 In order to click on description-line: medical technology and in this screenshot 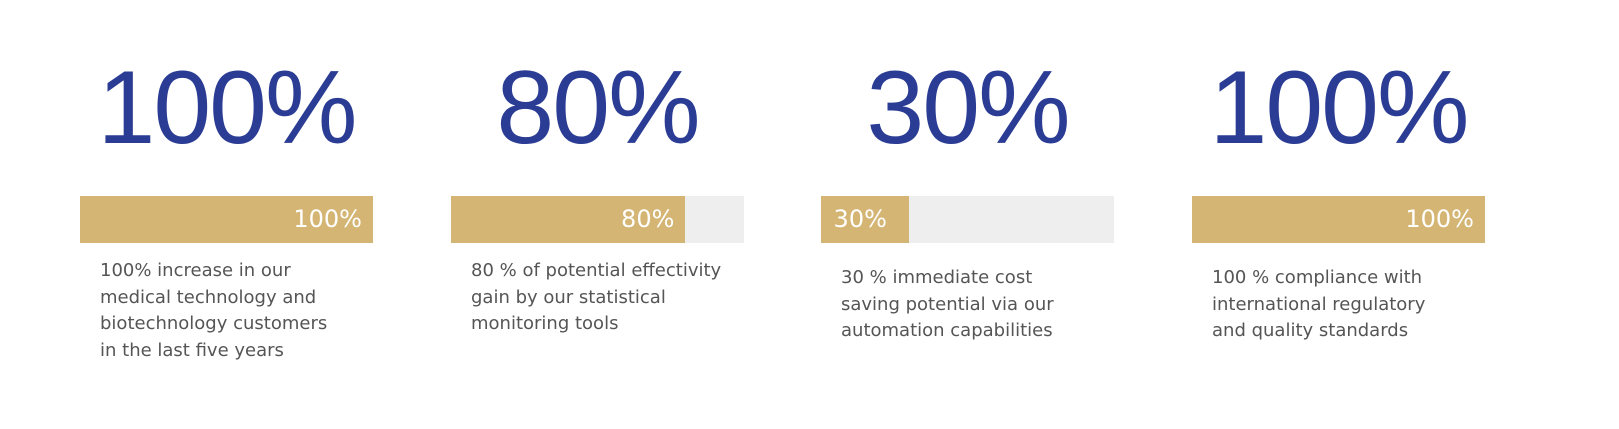, I will do `click(208, 297)`.